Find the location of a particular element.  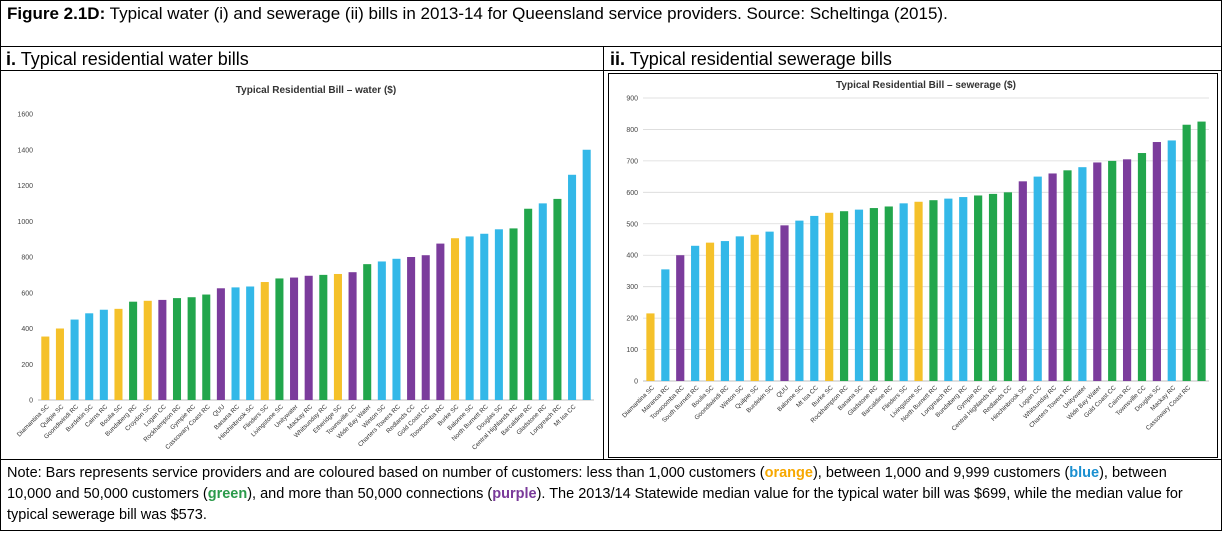

sewerage-y-tick-label: 500 is located at coordinates (632, 224).